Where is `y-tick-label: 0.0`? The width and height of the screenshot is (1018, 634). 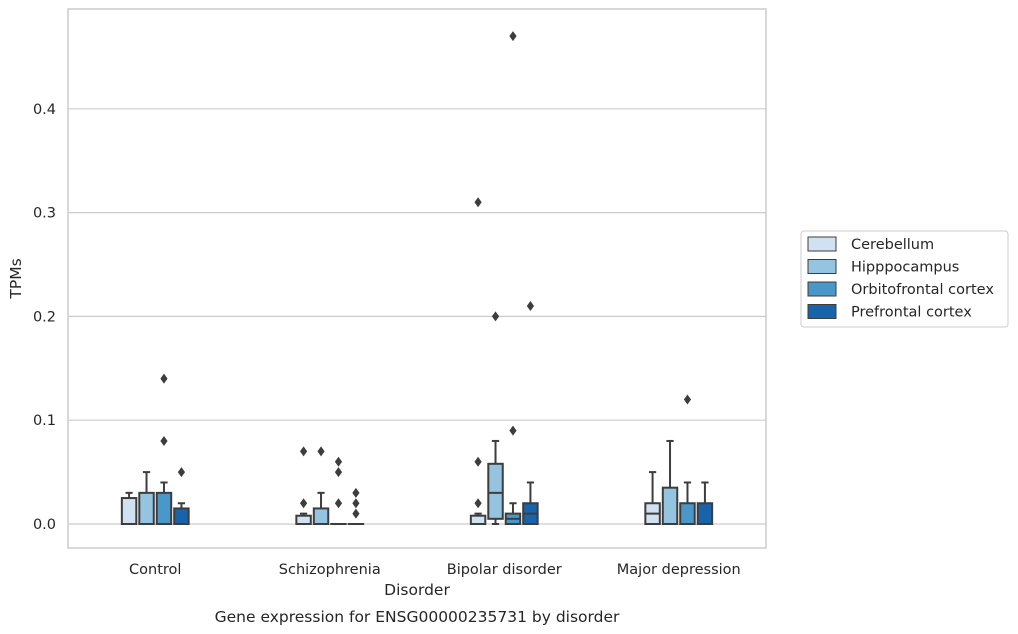 y-tick-label: 0.0 is located at coordinates (44, 525).